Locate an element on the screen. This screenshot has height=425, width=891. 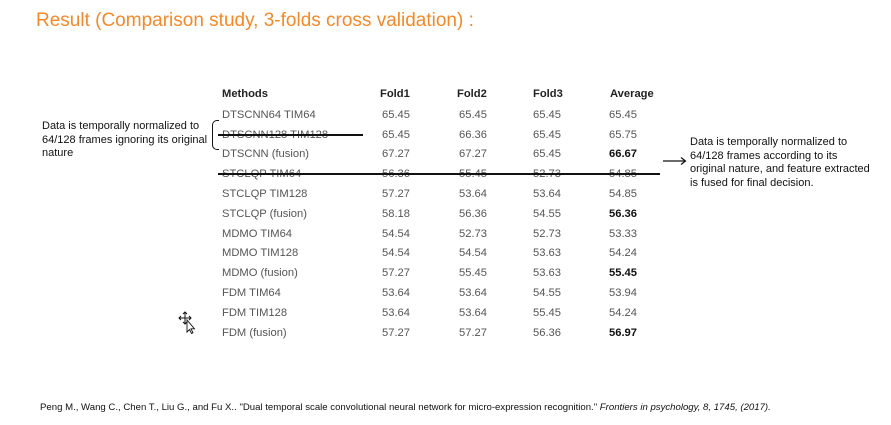
cell-method: STCLQP TIM128 is located at coordinates (265, 194).